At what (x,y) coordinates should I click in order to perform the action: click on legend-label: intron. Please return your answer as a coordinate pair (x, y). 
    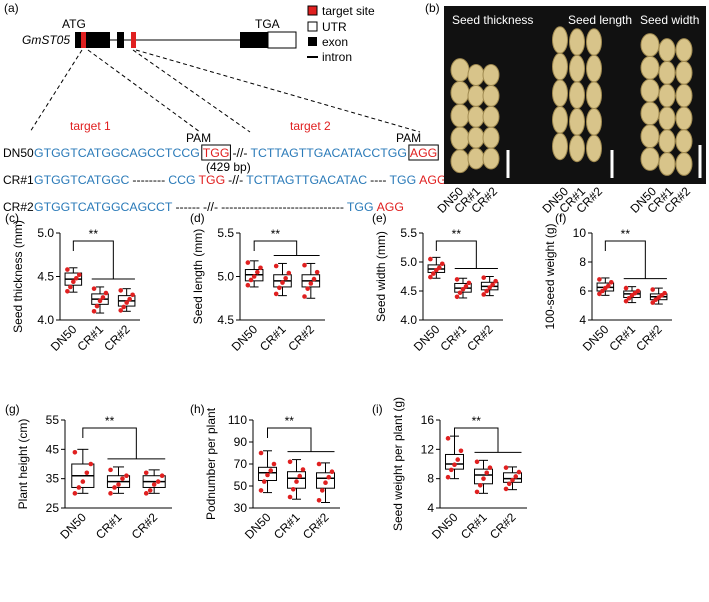
    Looking at the image, I should click on (337, 57).